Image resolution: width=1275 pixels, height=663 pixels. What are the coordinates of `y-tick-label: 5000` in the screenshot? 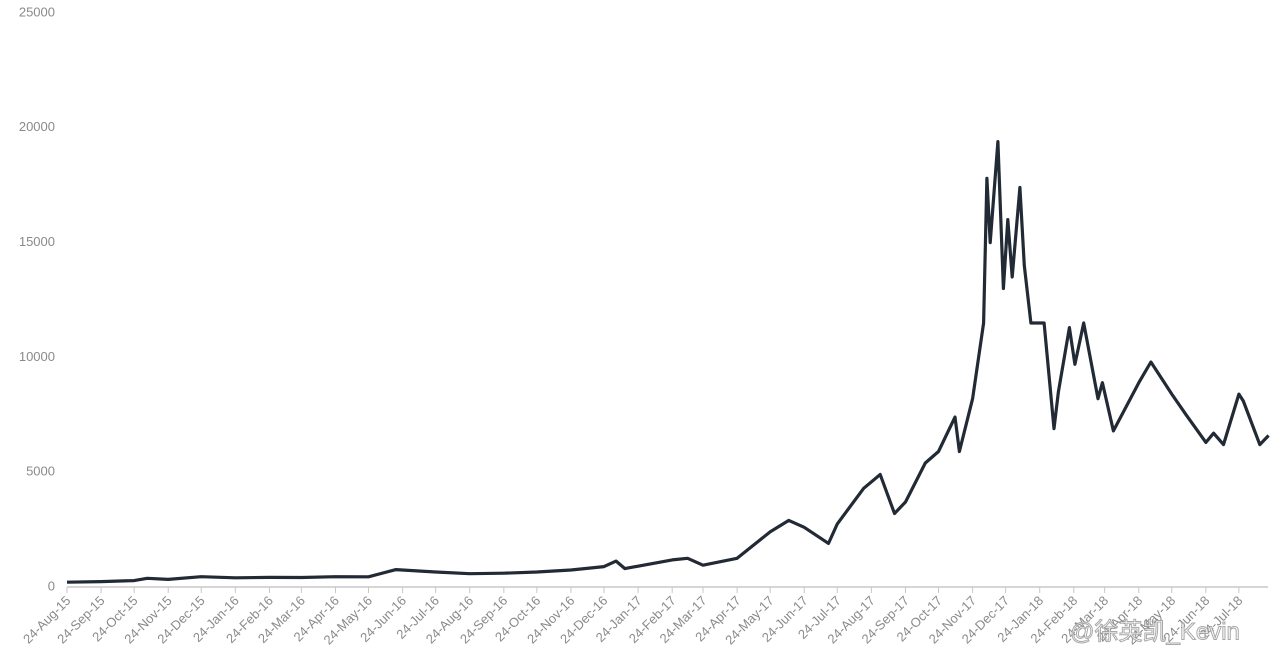 It's located at (40, 471).